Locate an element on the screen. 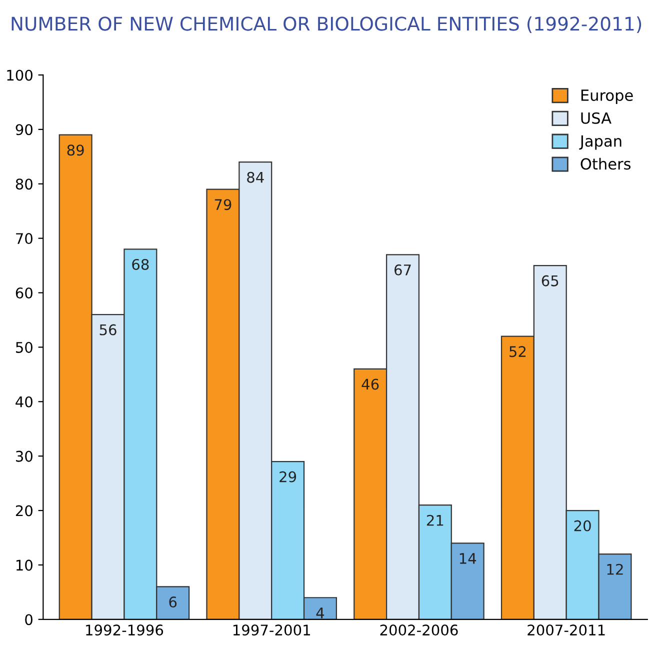  y-tick-label: 20 is located at coordinates (24, 510).